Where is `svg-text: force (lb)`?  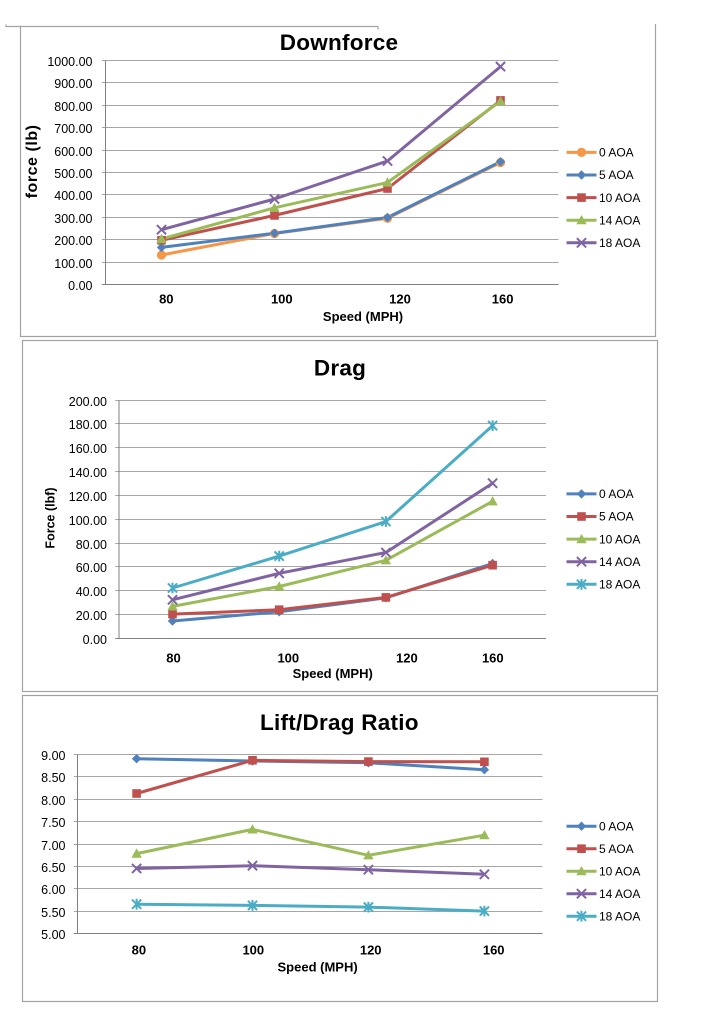 svg-text: force (lb) is located at coordinates (32, 161).